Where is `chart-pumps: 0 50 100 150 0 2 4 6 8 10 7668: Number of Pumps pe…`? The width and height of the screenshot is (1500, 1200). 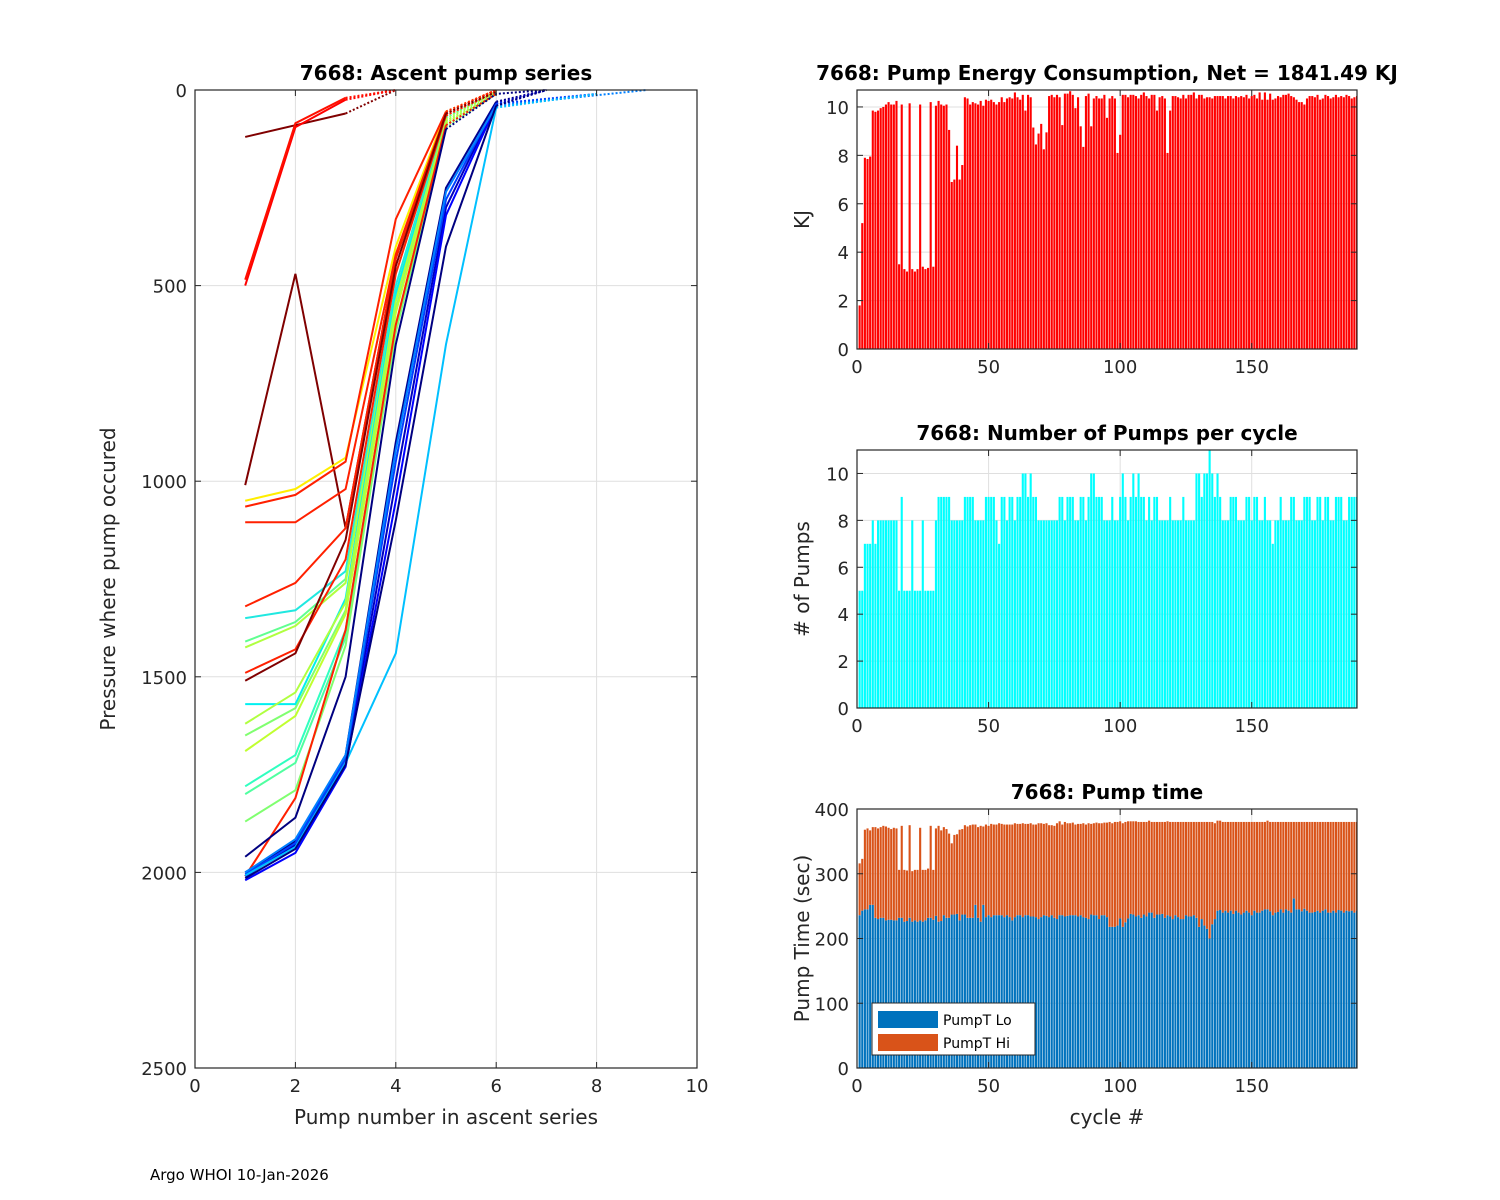
chart-pumps: 0 50 100 150 0 2 4 6 8 10 7668: Number of Pumps pe… is located at coordinates (1078, 579).